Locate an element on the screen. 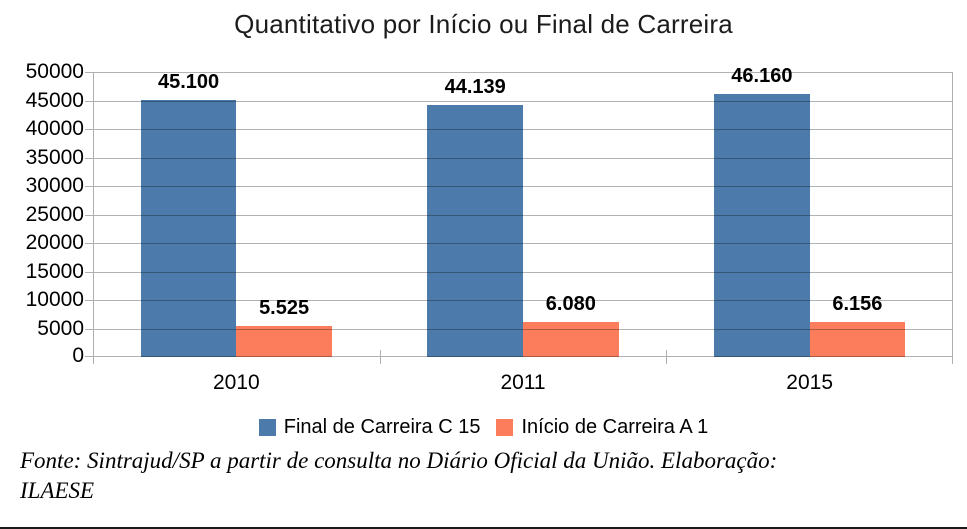  bar-value-final-de-carreira-c-15-2011: 44.139 is located at coordinates (475, 87).